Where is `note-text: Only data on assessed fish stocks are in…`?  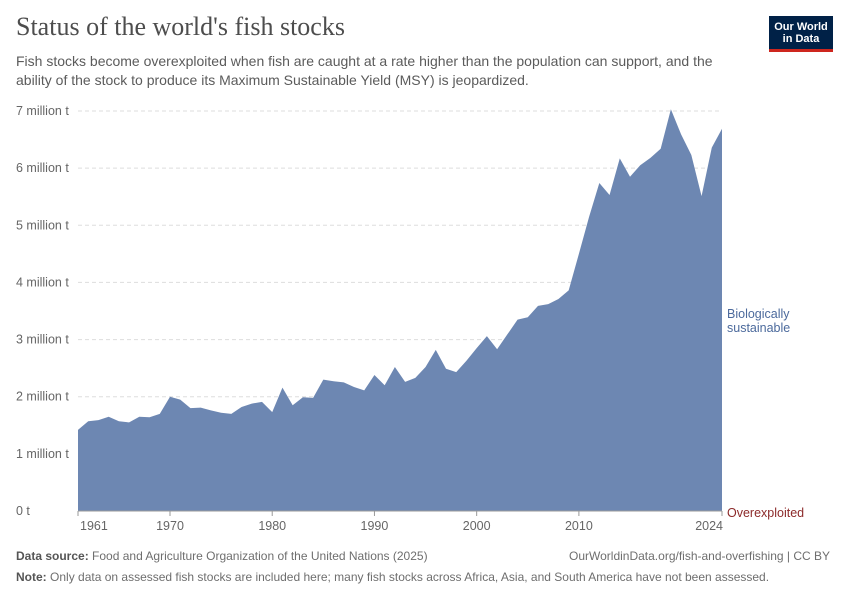
note-text: Only data on assessed fish stocks are in… is located at coordinates (410, 577).